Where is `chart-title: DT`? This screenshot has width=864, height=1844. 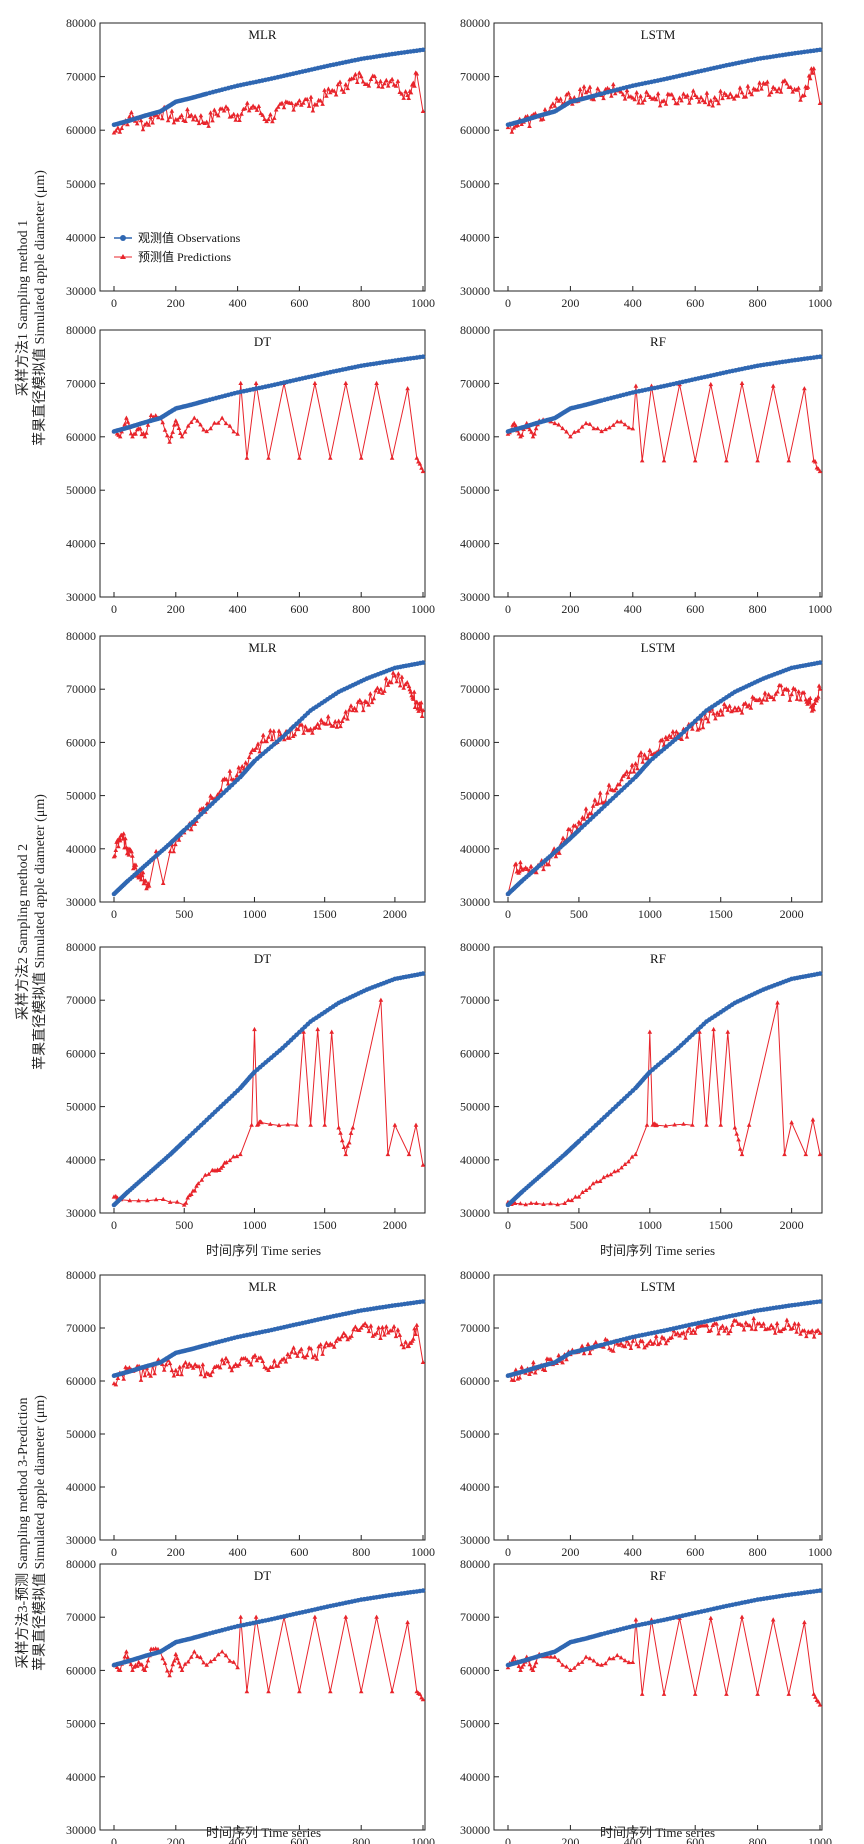
chart-title: DT is located at coordinates (262, 1575).